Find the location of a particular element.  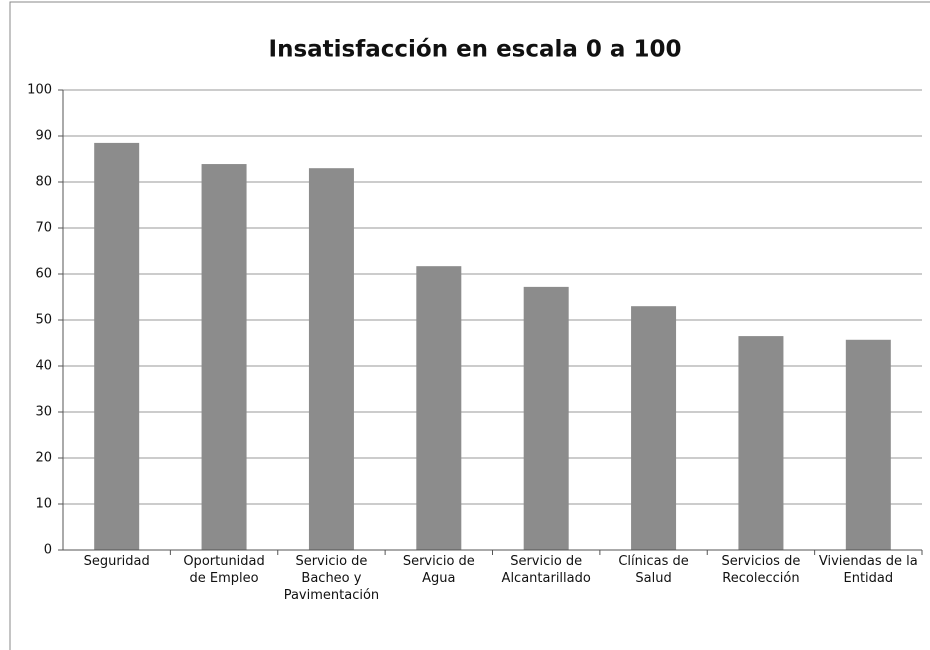

y-tick-label: 40 is located at coordinates (43, 366).